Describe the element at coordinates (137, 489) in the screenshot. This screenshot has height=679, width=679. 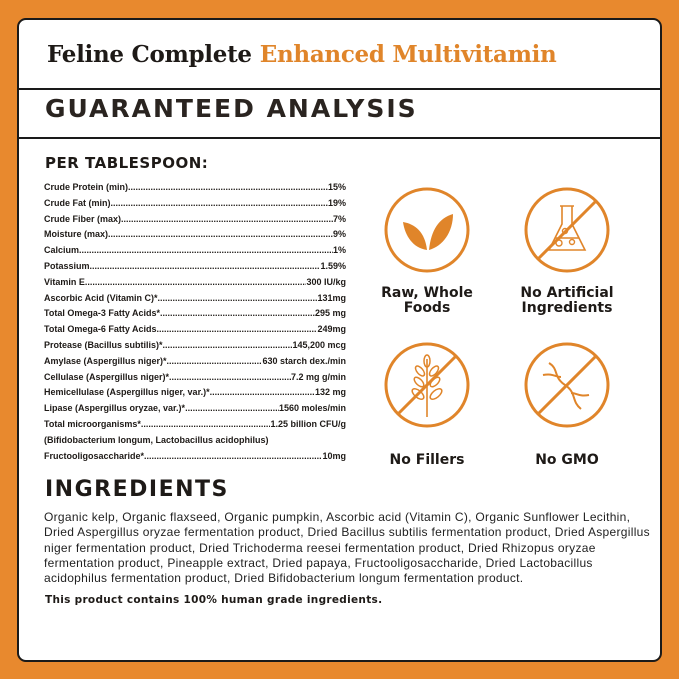
I see `ingredients-heading: INGREDIENTS` at that location.